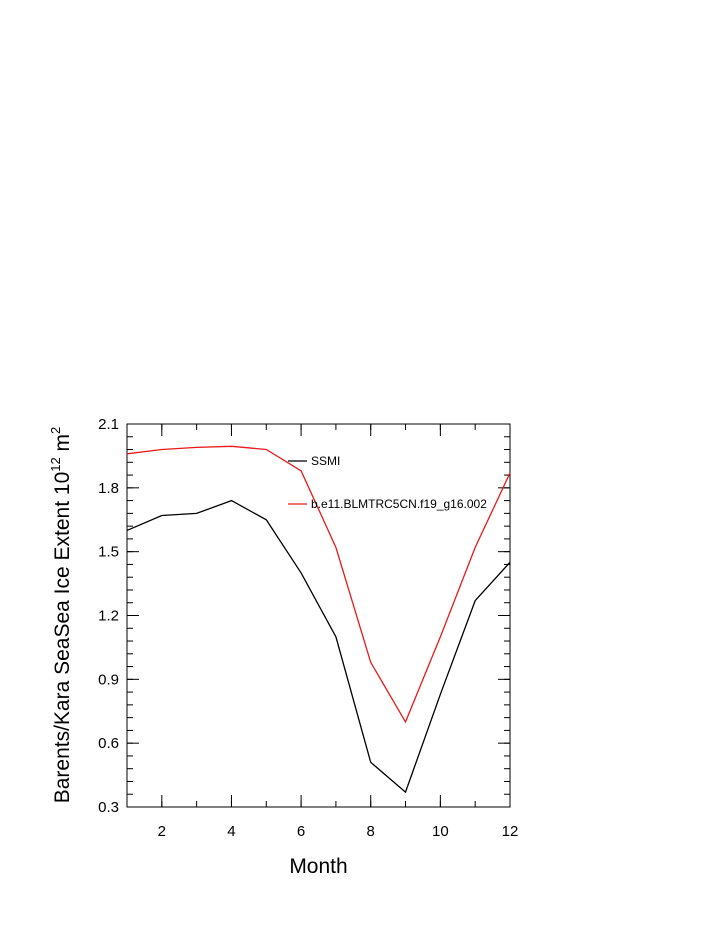 The image size is (723, 935). What do you see at coordinates (325, 461) in the screenshot?
I see `legend-label-1: SSMI` at bounding box center [325, 461].